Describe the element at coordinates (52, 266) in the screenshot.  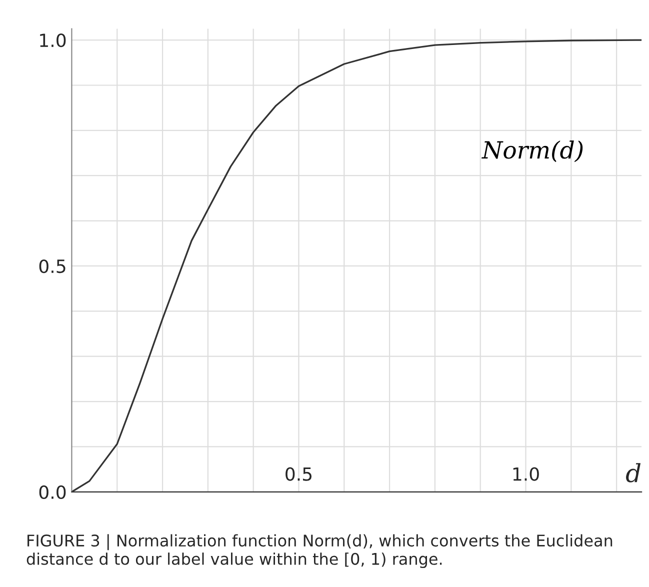
I see `y-tick-label: 0.5` at that location.